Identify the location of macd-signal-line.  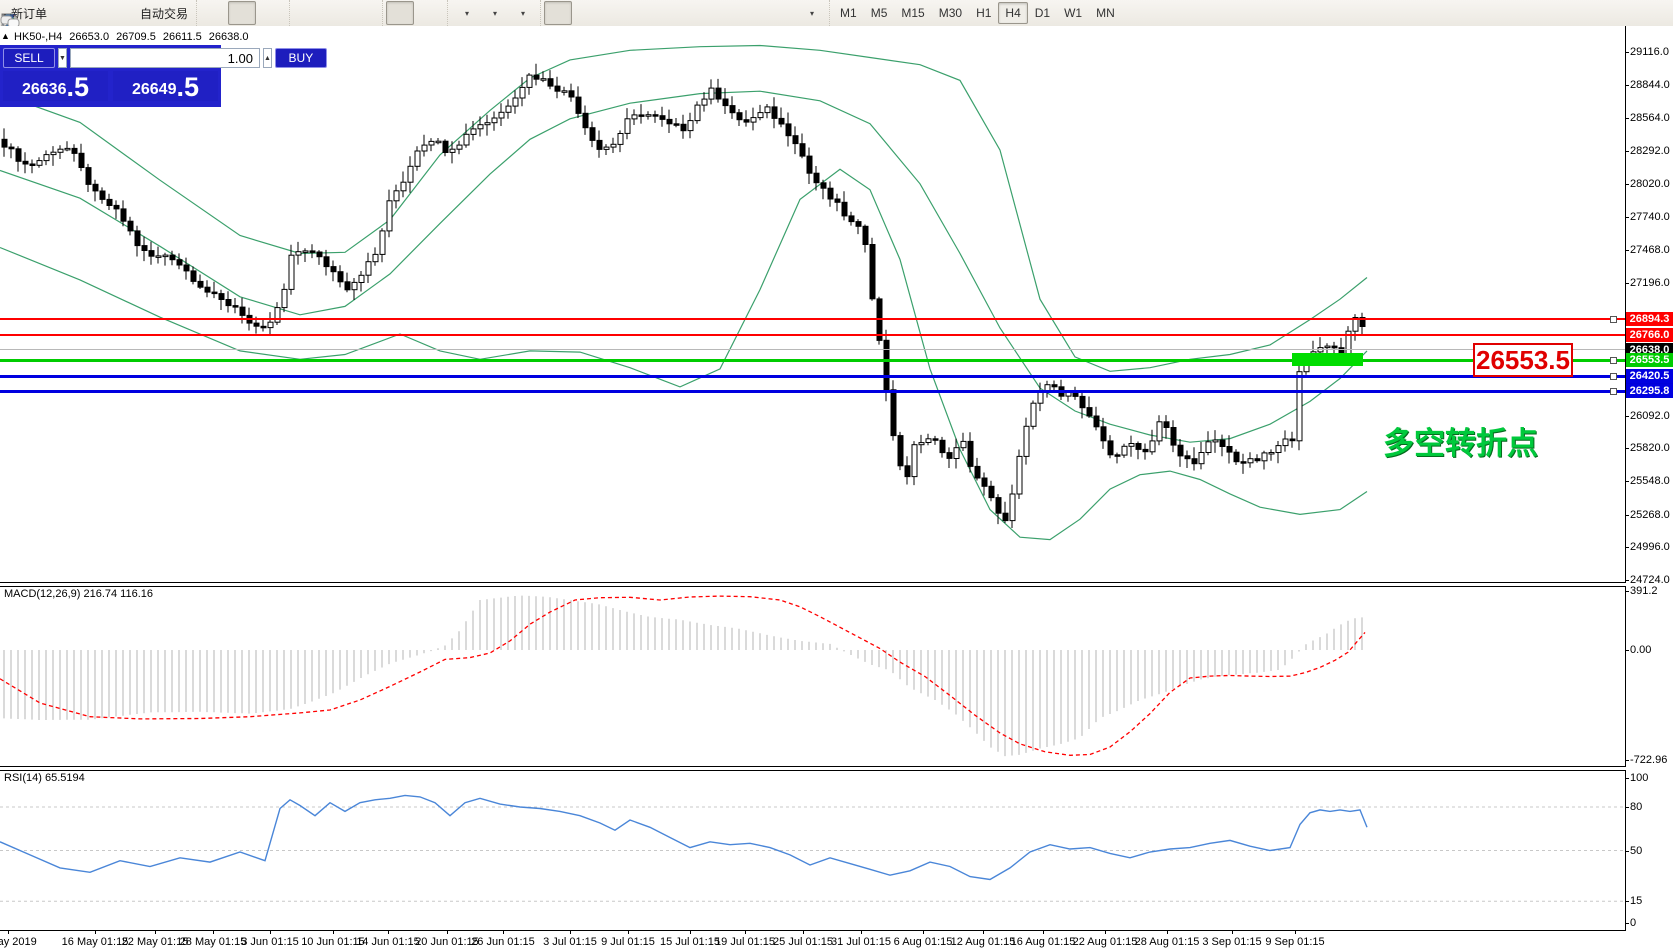
(683, 675).